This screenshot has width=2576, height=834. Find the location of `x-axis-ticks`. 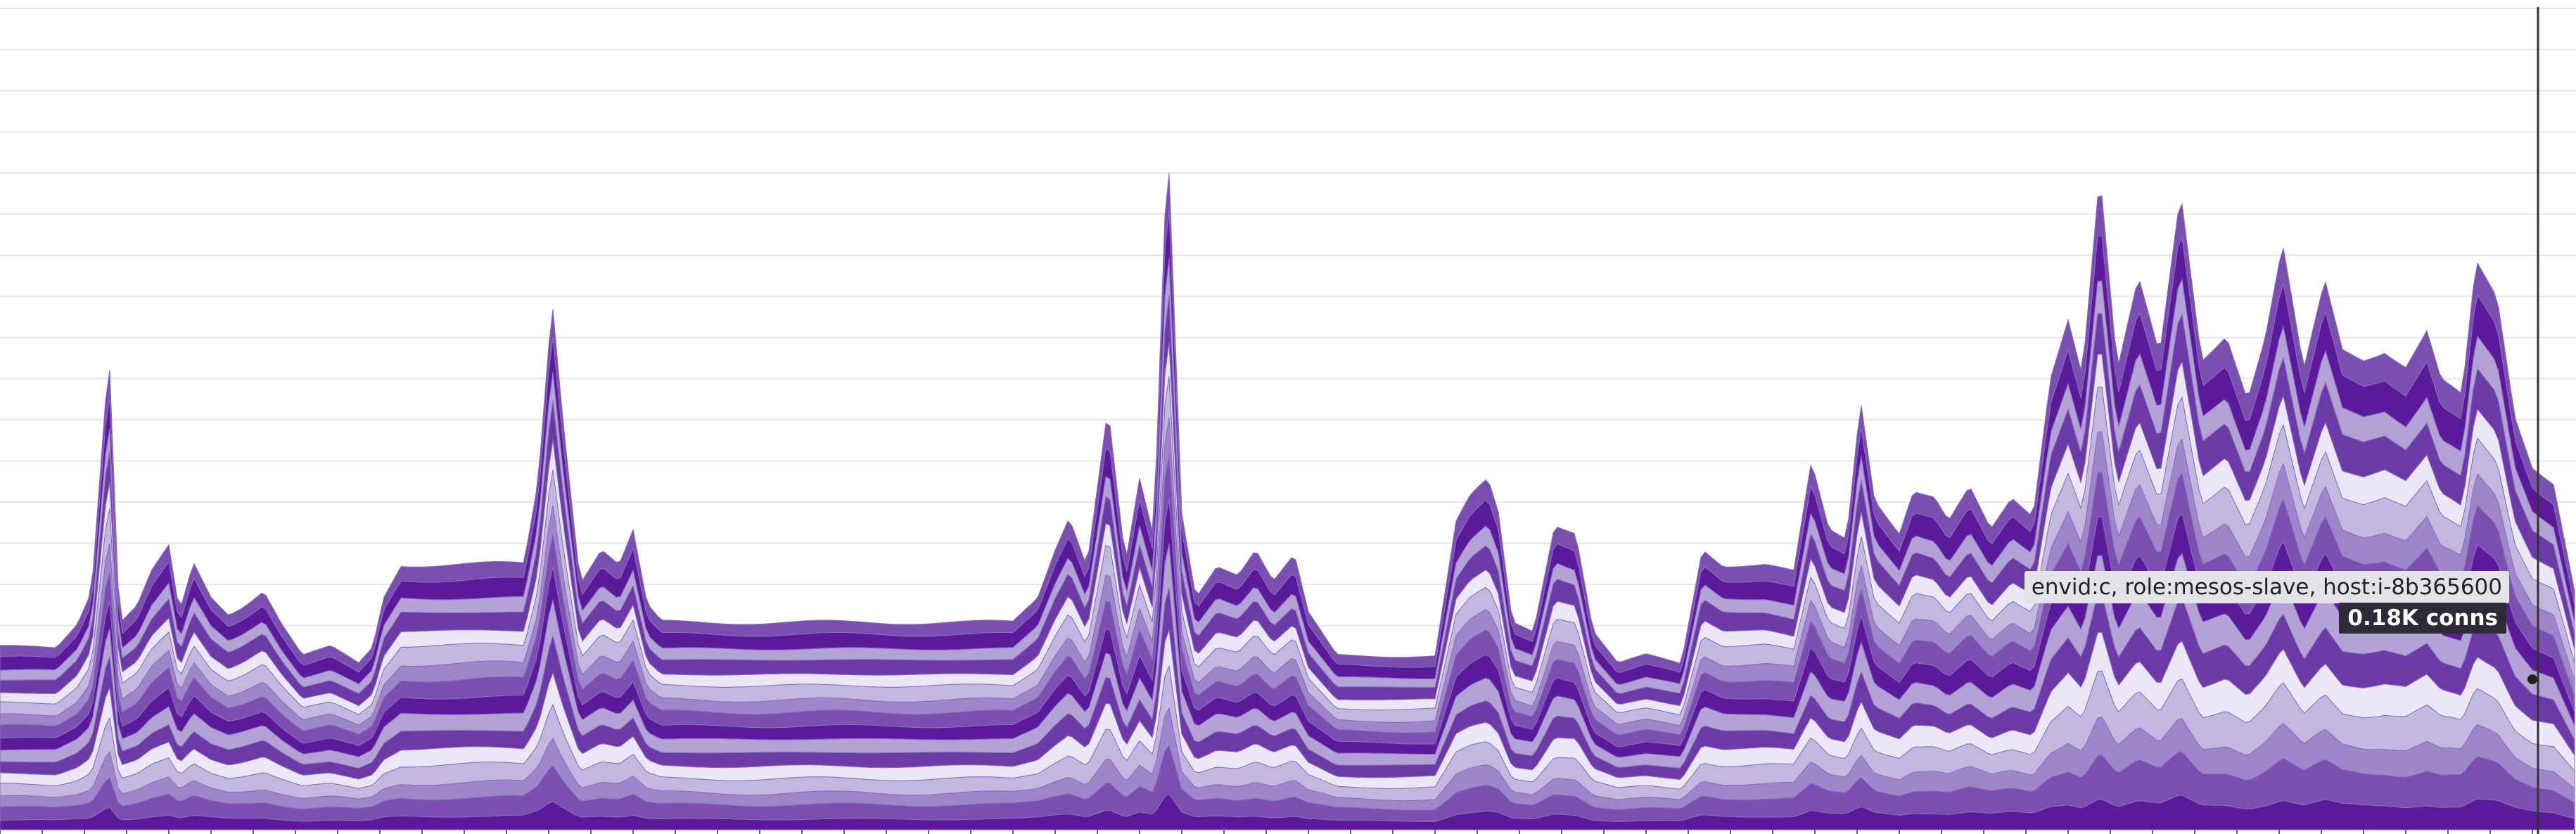

x-axis-ticks is located at coordinates (1287, 832).